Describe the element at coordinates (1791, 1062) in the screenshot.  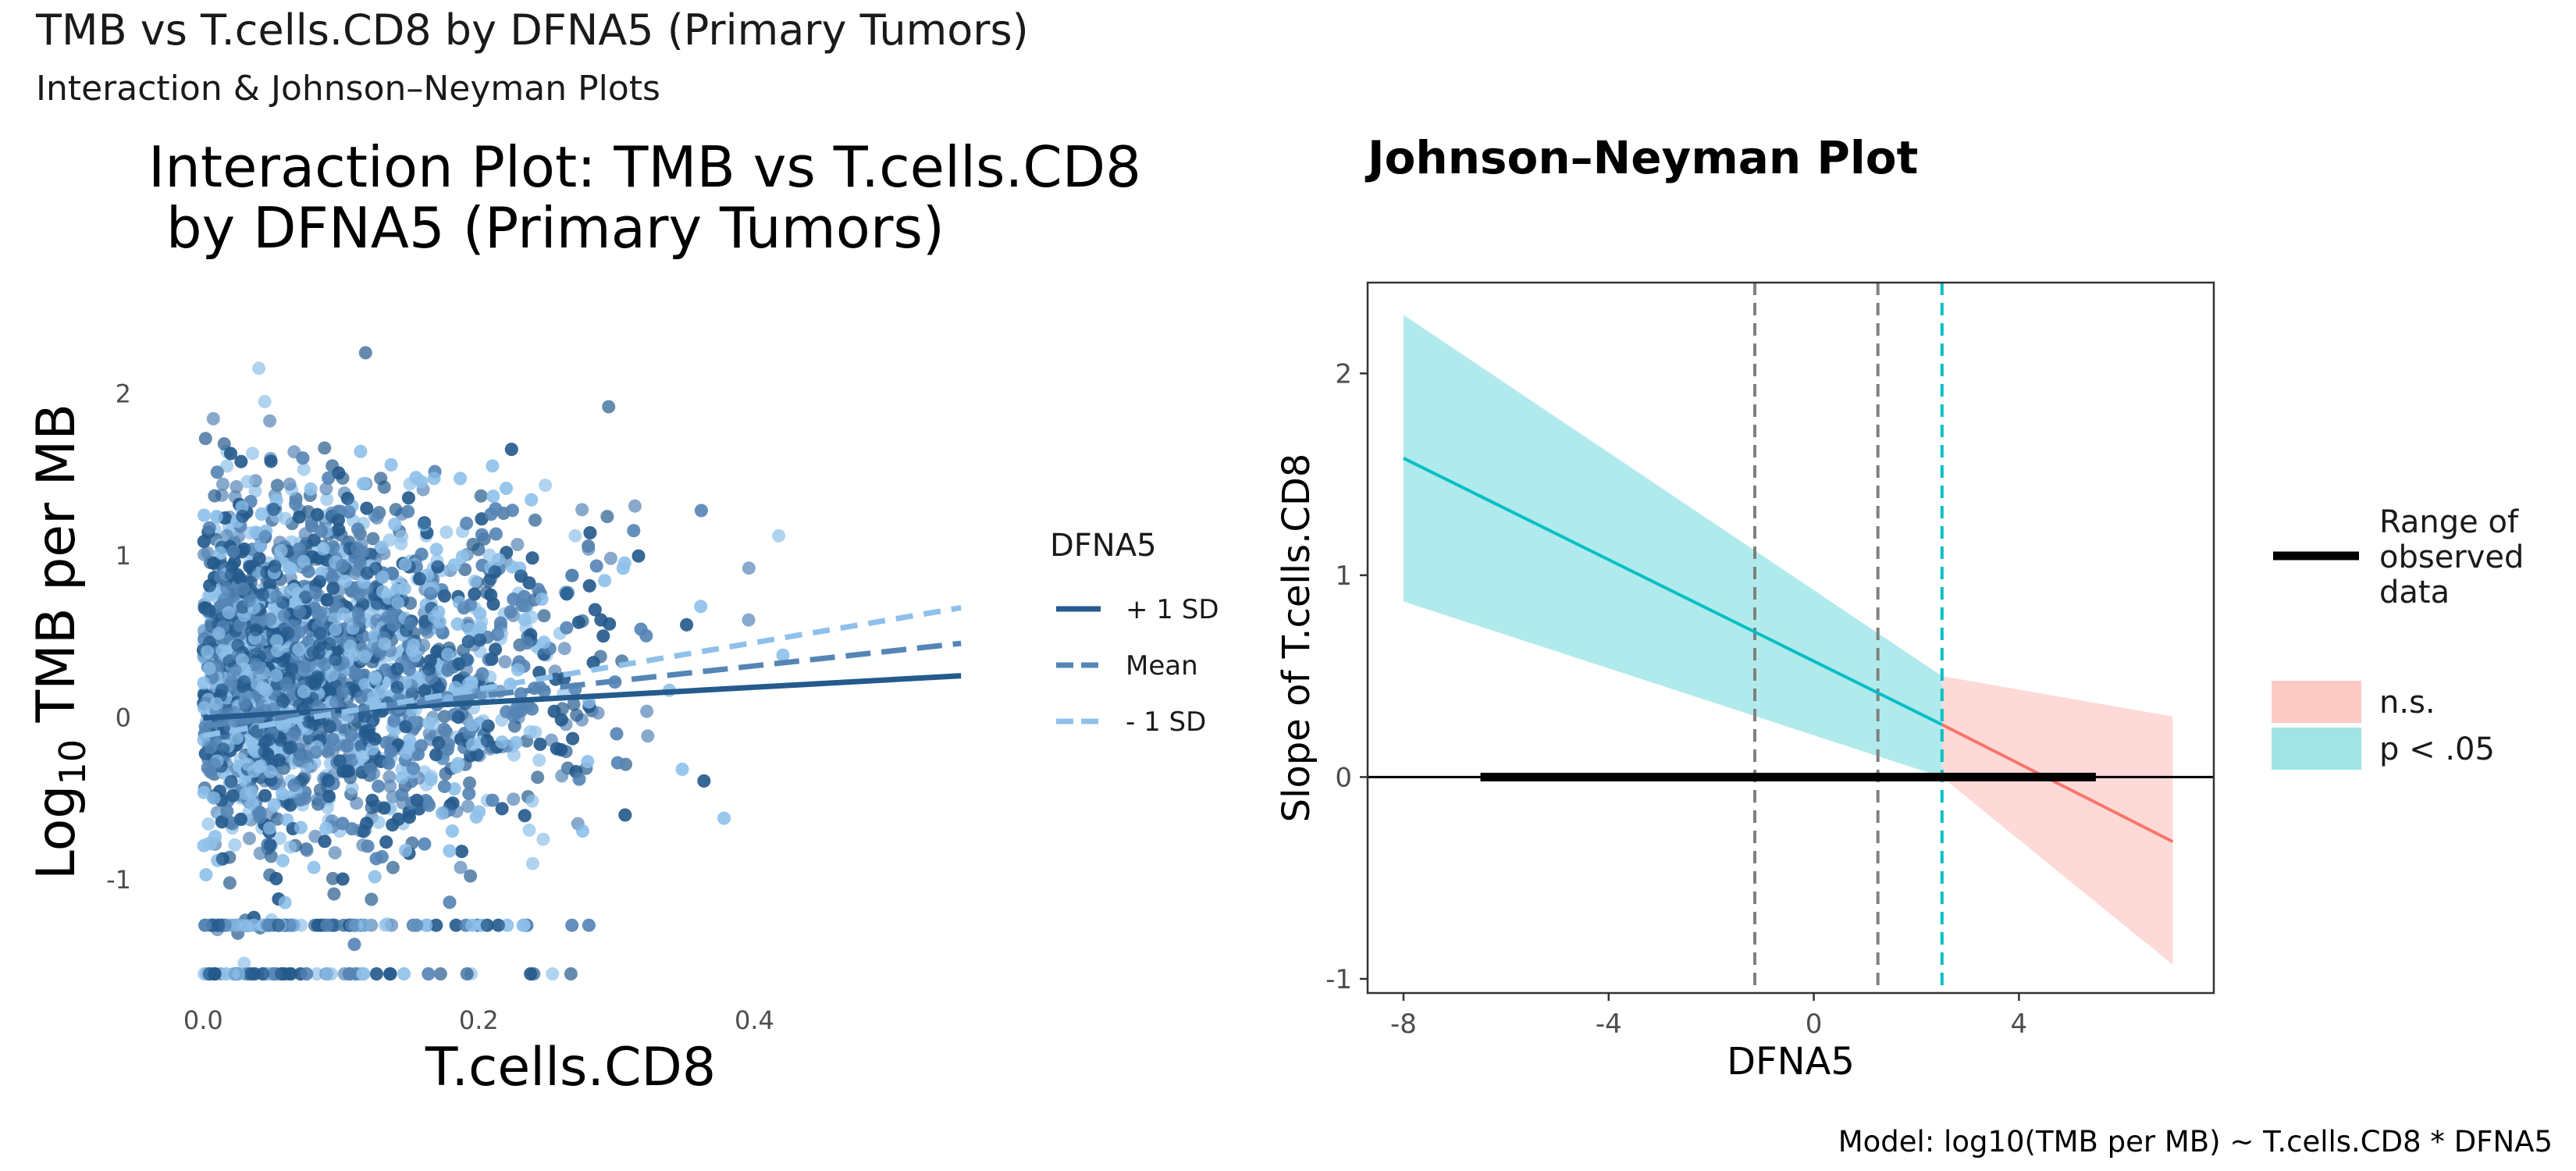
I see `jn-x-axis-label: DFNA5` at that location.